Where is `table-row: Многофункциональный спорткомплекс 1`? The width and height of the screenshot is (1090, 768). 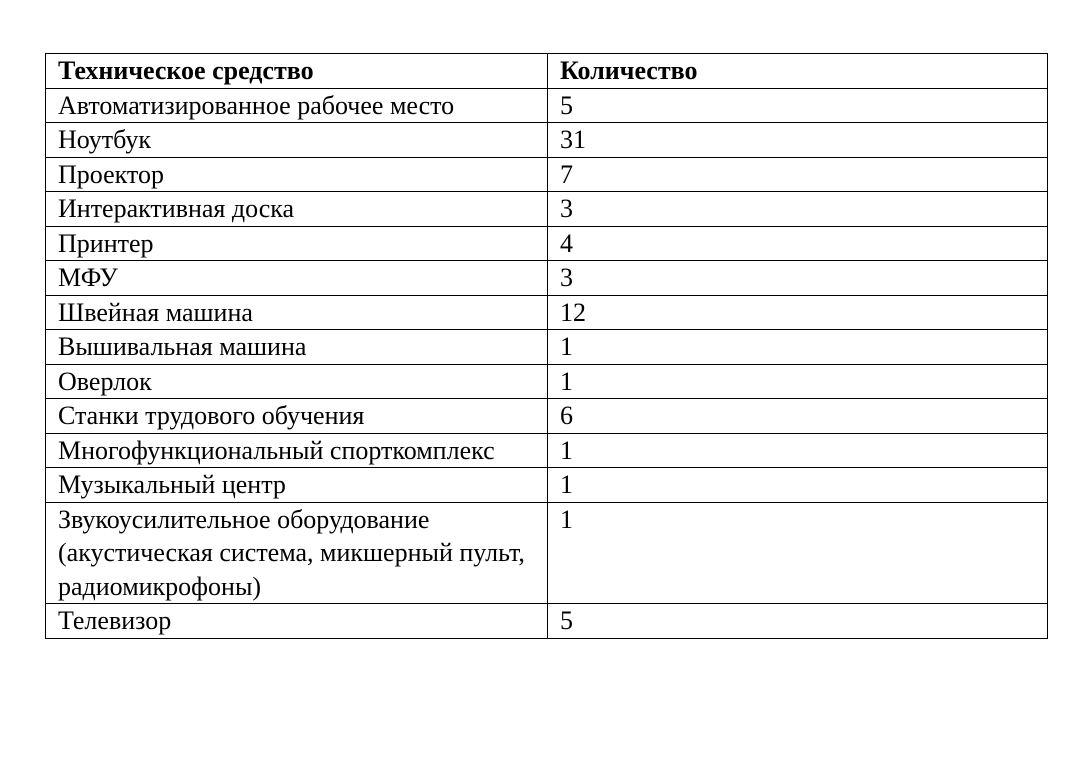
table-row: Многофункциональный спорткомплекс 1 is located at coordinates (546, 450).